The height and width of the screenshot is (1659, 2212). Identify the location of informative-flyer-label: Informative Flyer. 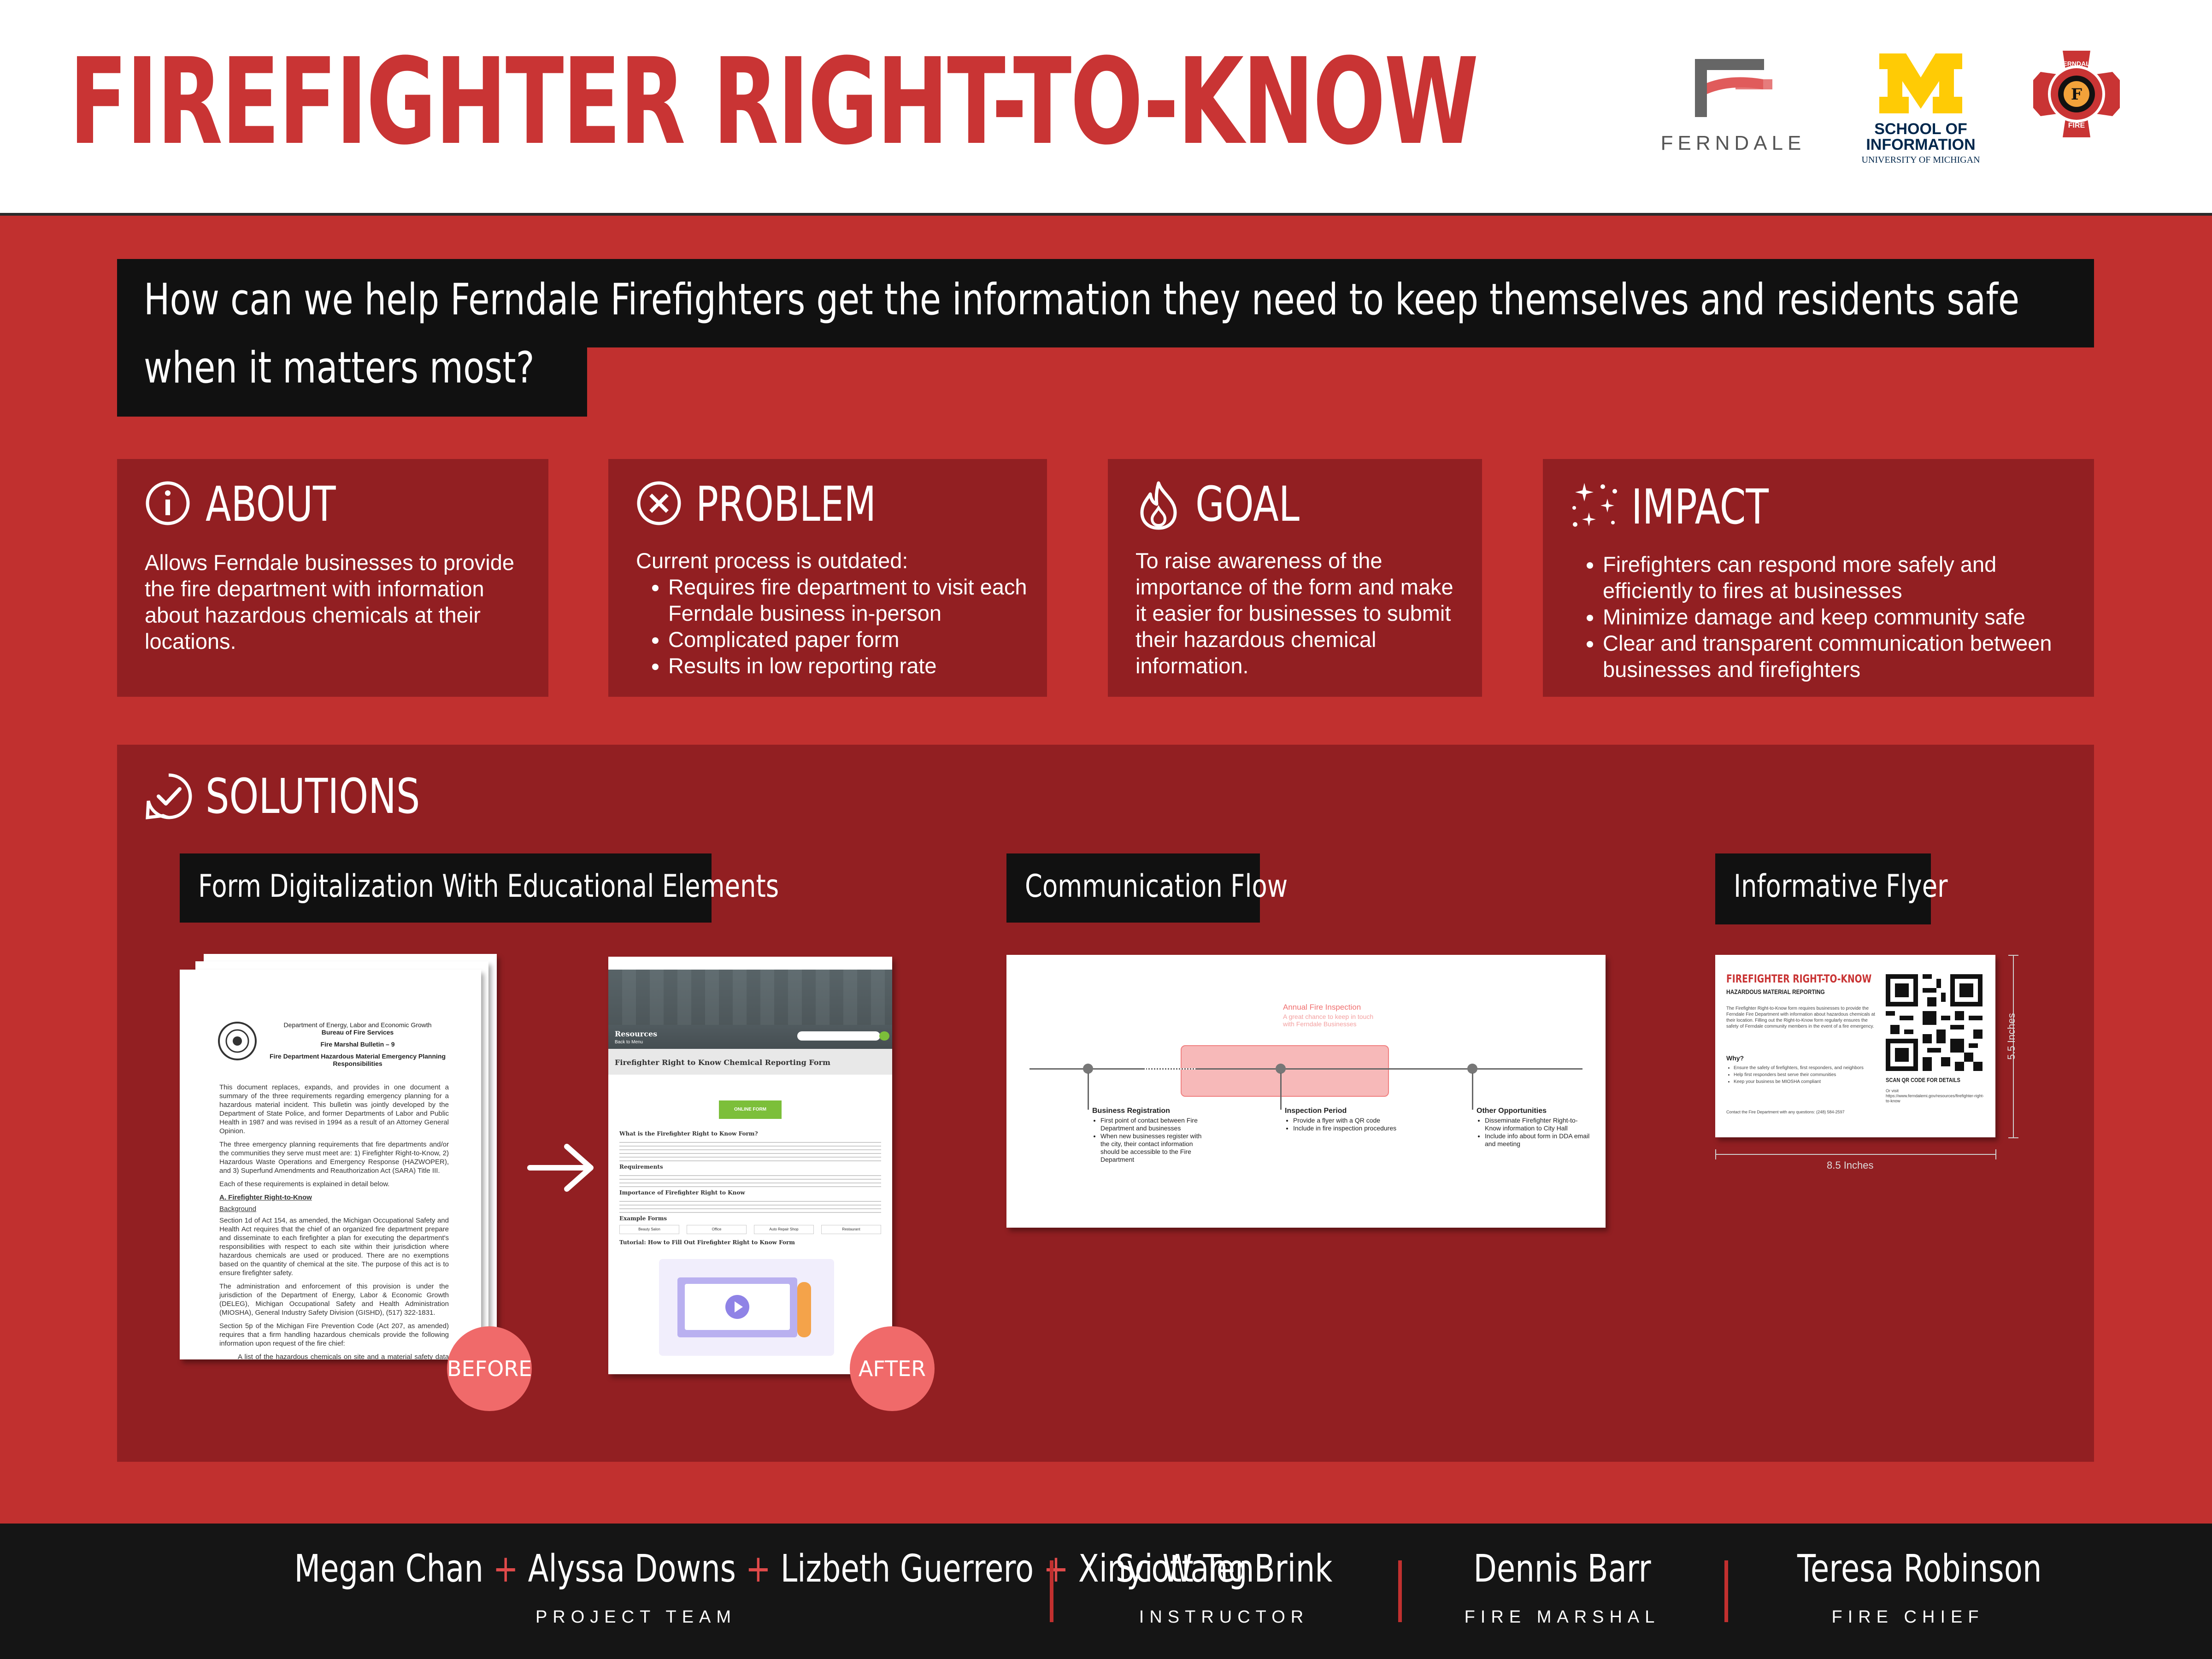
(1841, 886).